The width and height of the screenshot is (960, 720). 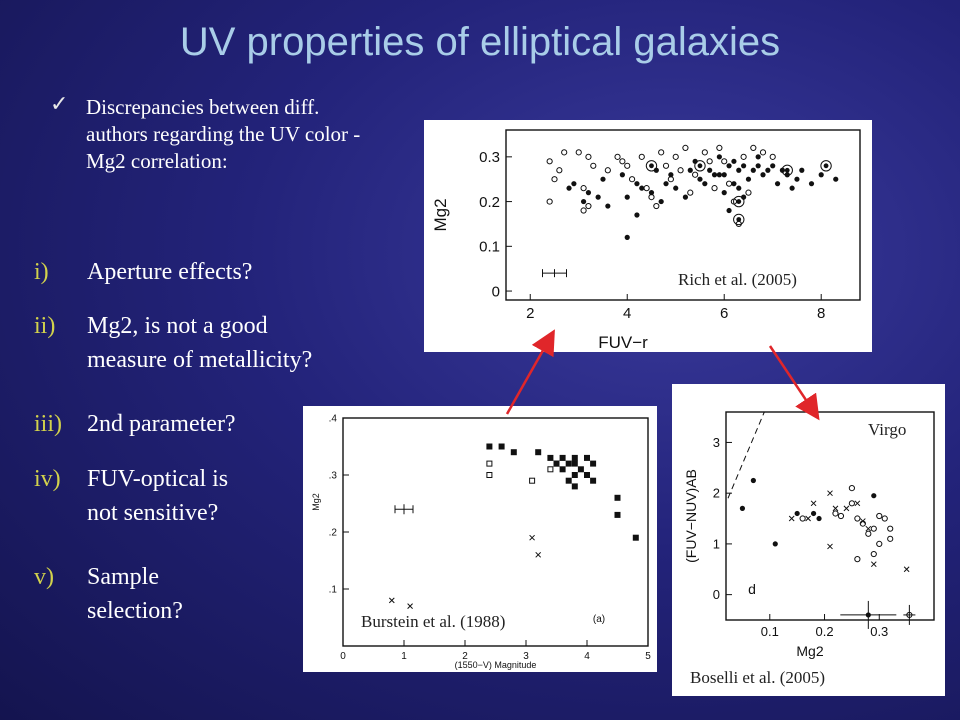 I want to click on list-number: iv), so click(x=47, y=479).